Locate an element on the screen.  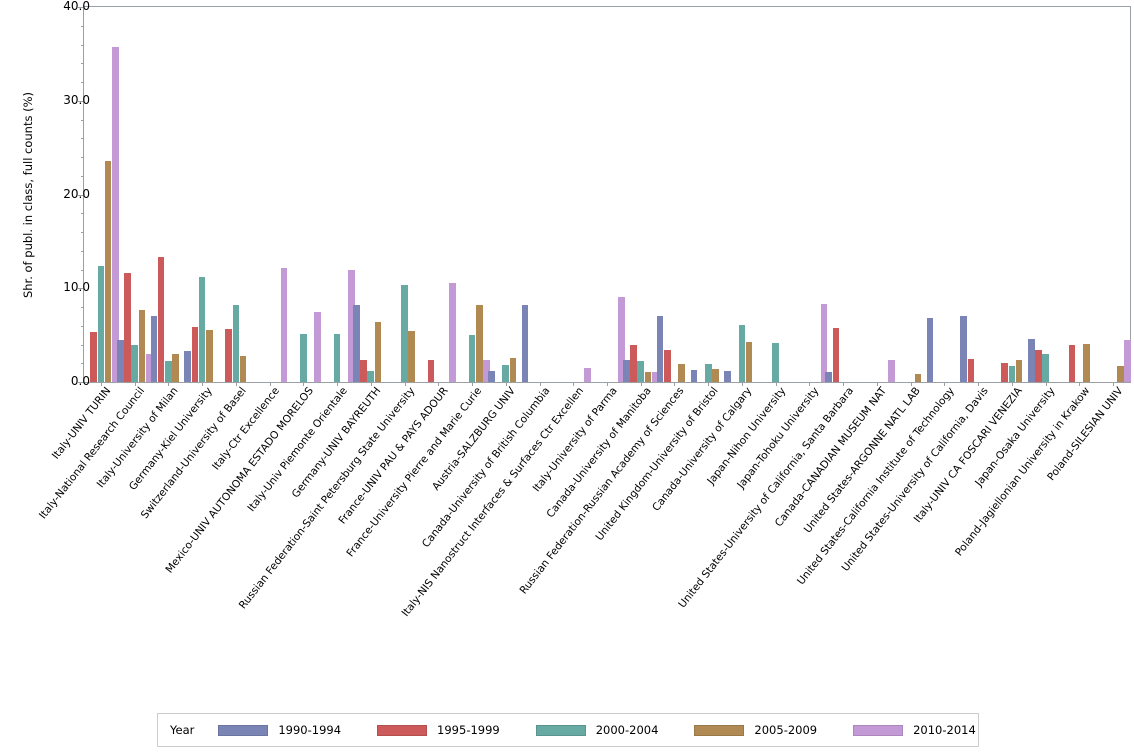
y-tick-label: 10.0 is located at coordinates (76, 287).